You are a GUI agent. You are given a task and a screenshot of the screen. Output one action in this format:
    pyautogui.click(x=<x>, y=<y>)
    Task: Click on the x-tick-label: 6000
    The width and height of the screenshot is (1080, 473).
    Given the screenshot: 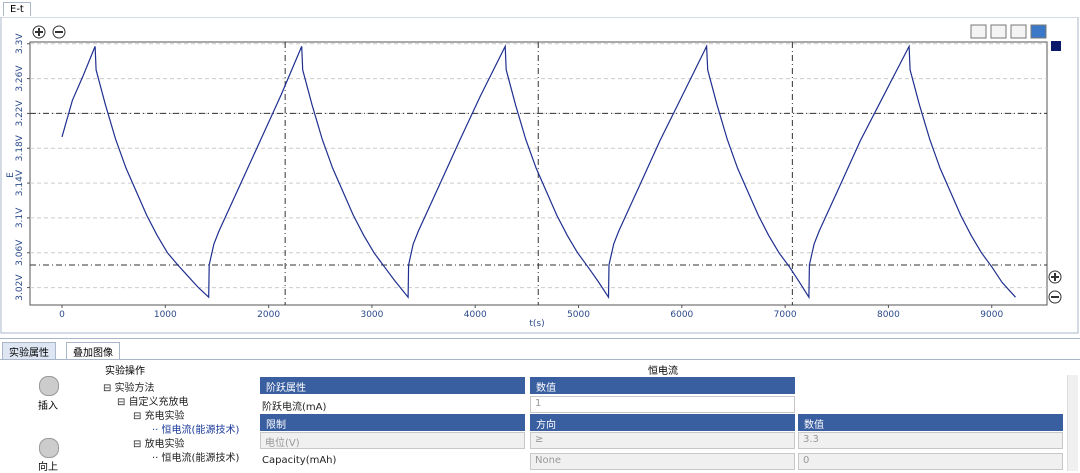 What is the action you would take?
    pyautogui.click(x=681, y=315)
    